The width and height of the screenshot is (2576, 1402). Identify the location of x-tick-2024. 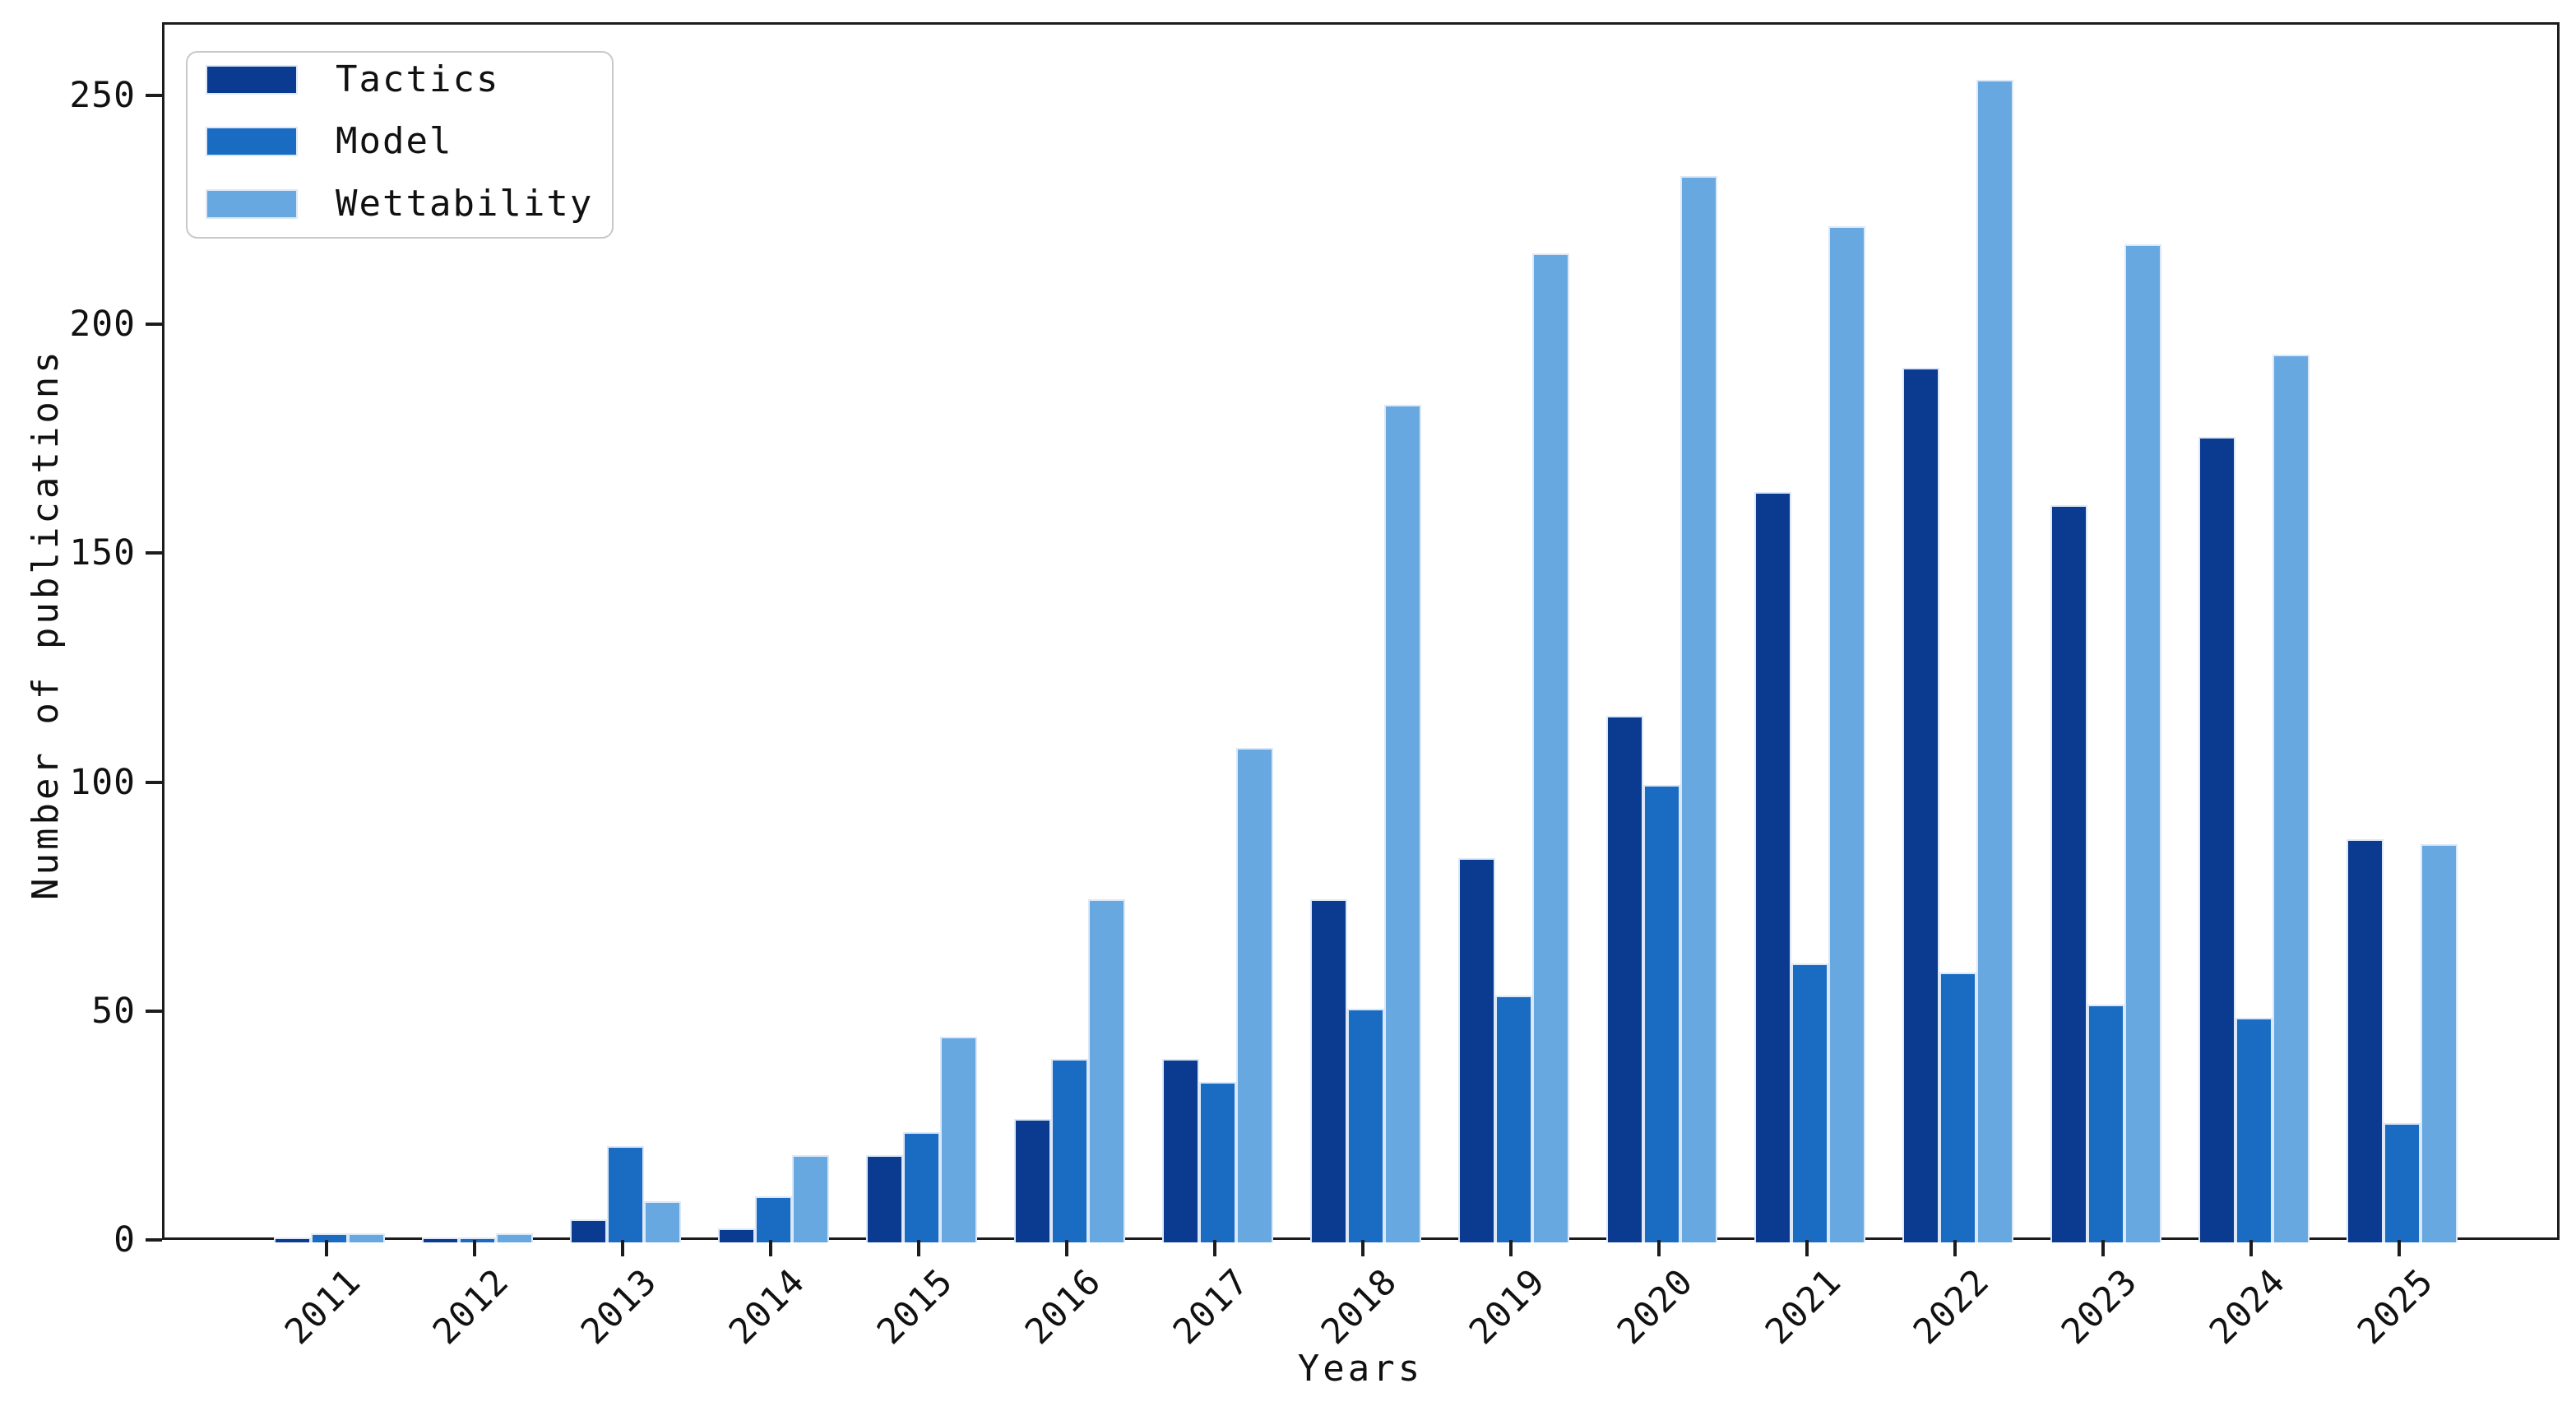
(2251, 1248).